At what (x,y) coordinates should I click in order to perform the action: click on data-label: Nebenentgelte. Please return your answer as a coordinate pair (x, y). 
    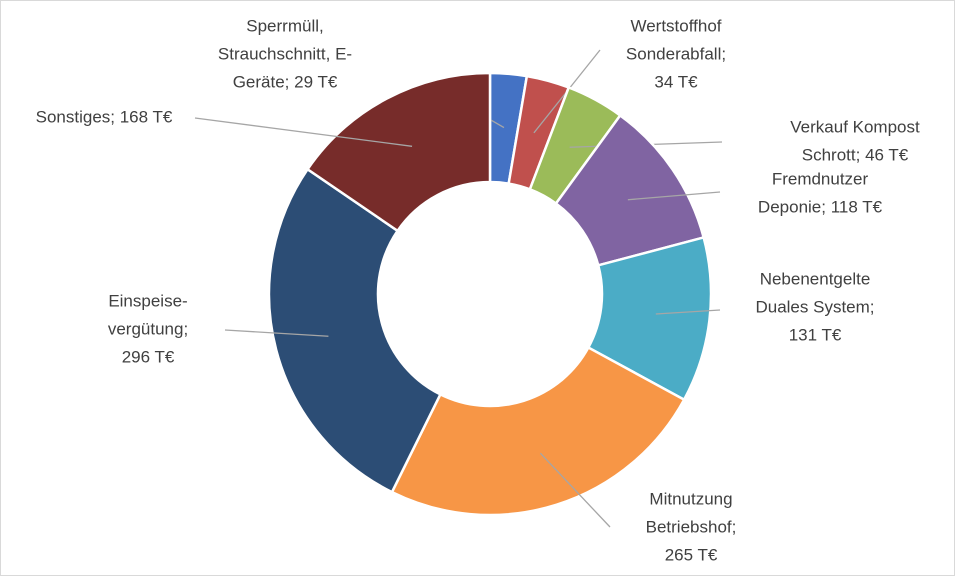
    Looking at the image, I should click on (815, 278).